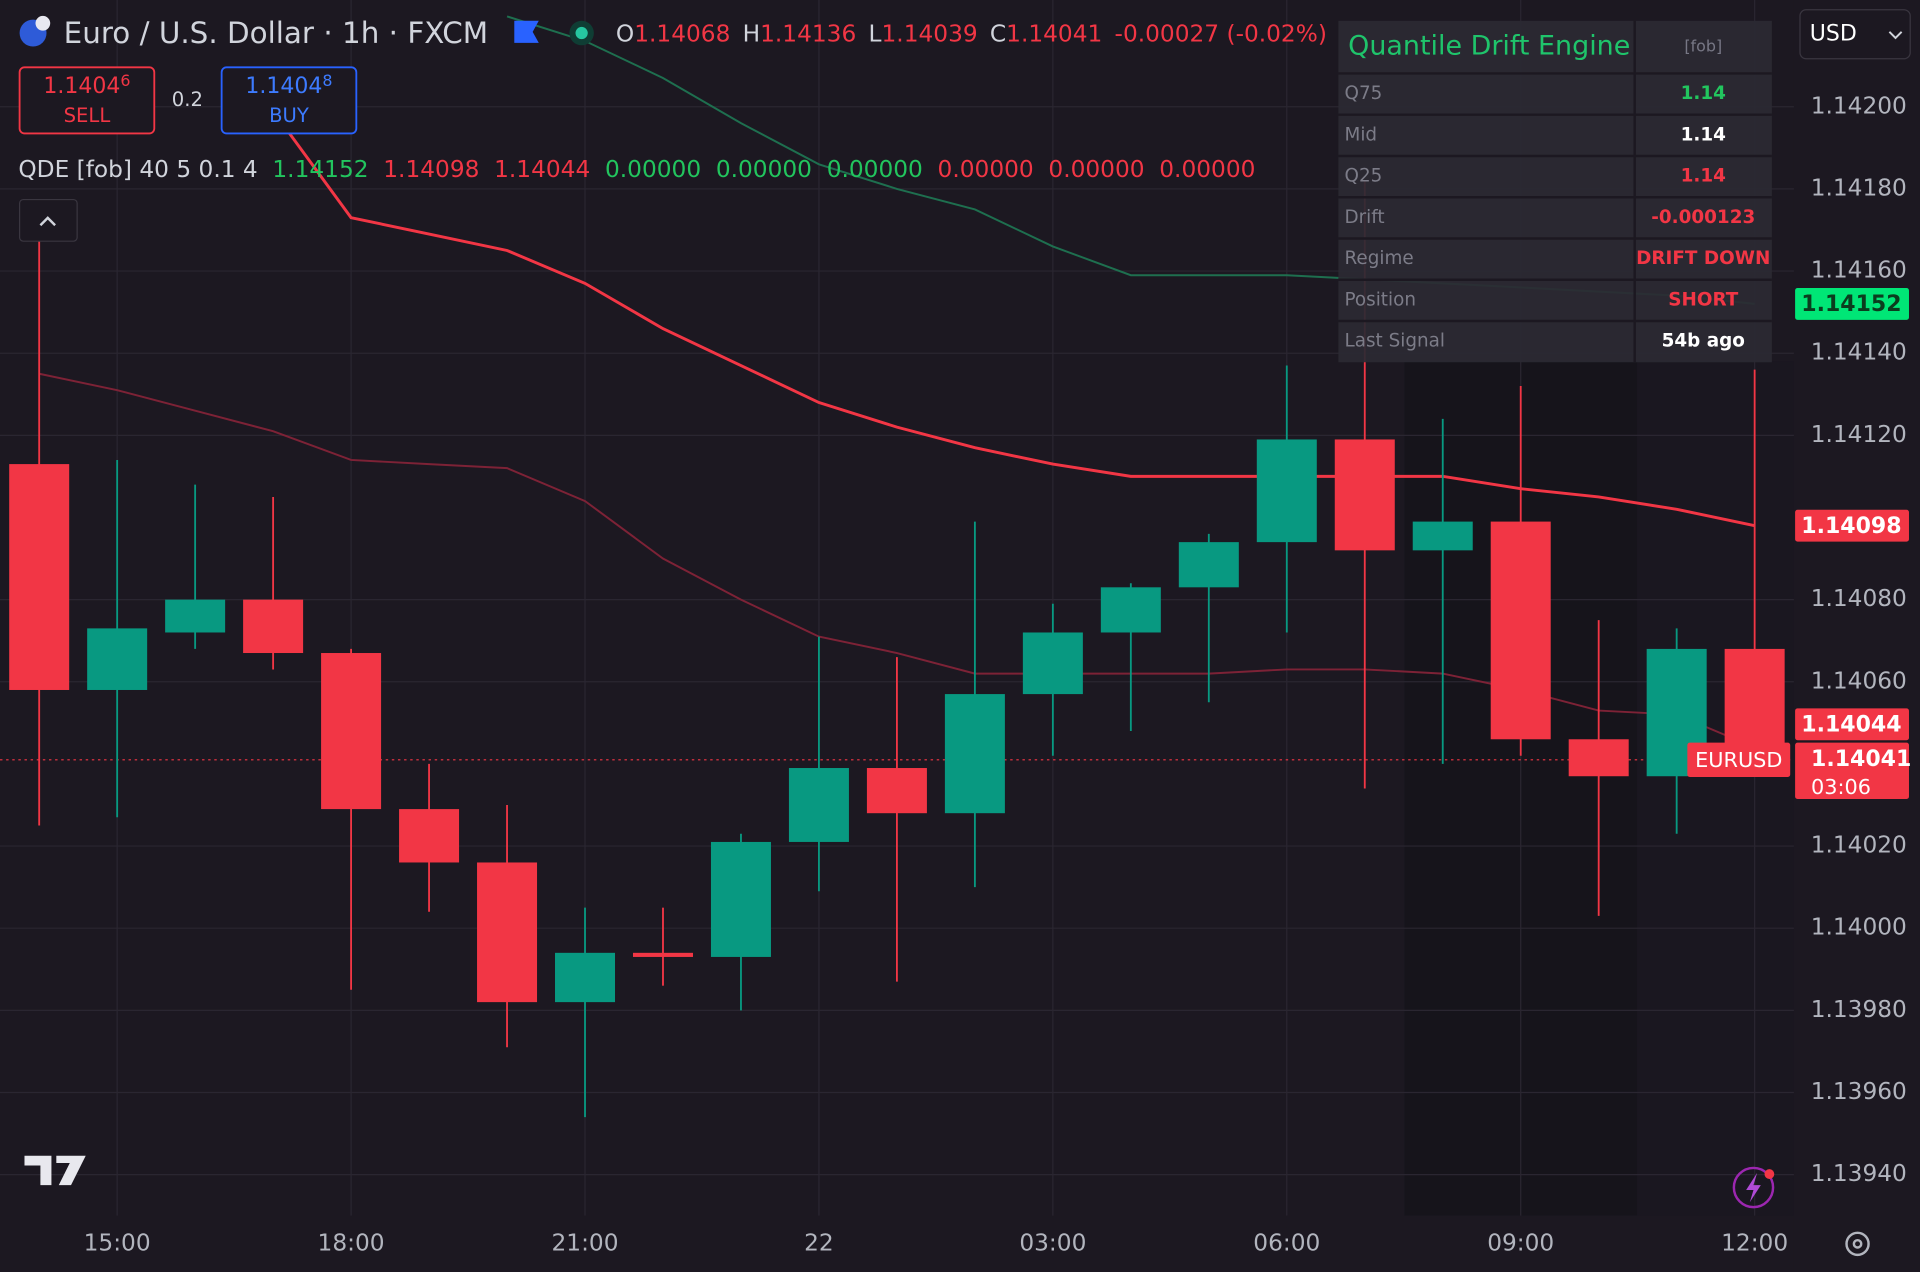 This screenshot has height=1272, width=1920. I want to click on buy-button, so click(289, 100).